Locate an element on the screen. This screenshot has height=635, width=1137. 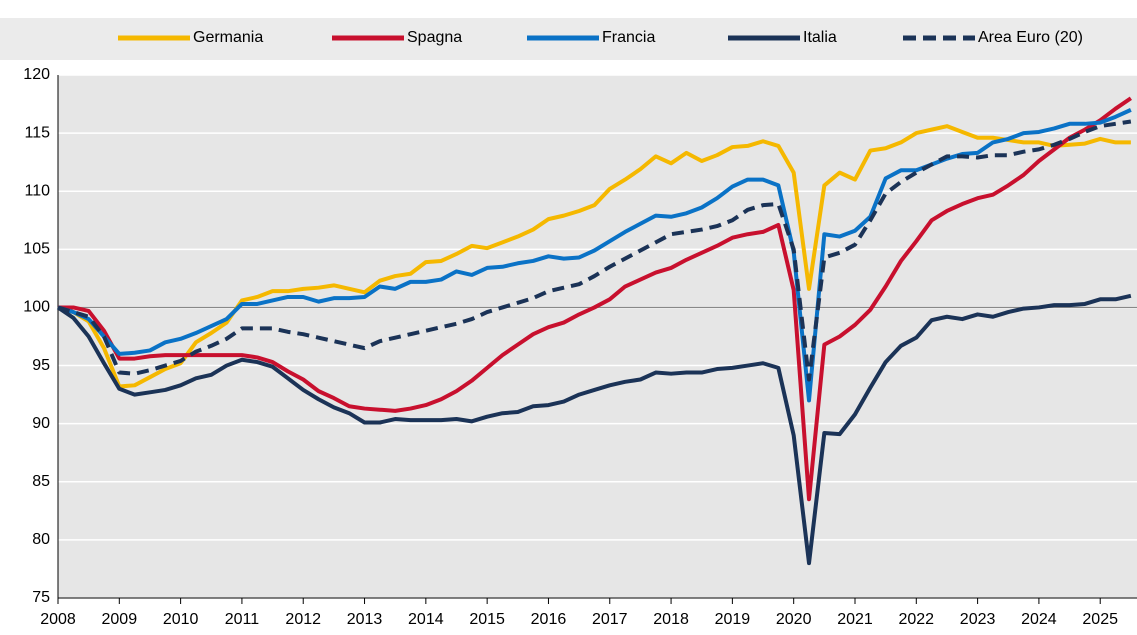
x-tick-label: 2014 is located at coordinates (426, 619).